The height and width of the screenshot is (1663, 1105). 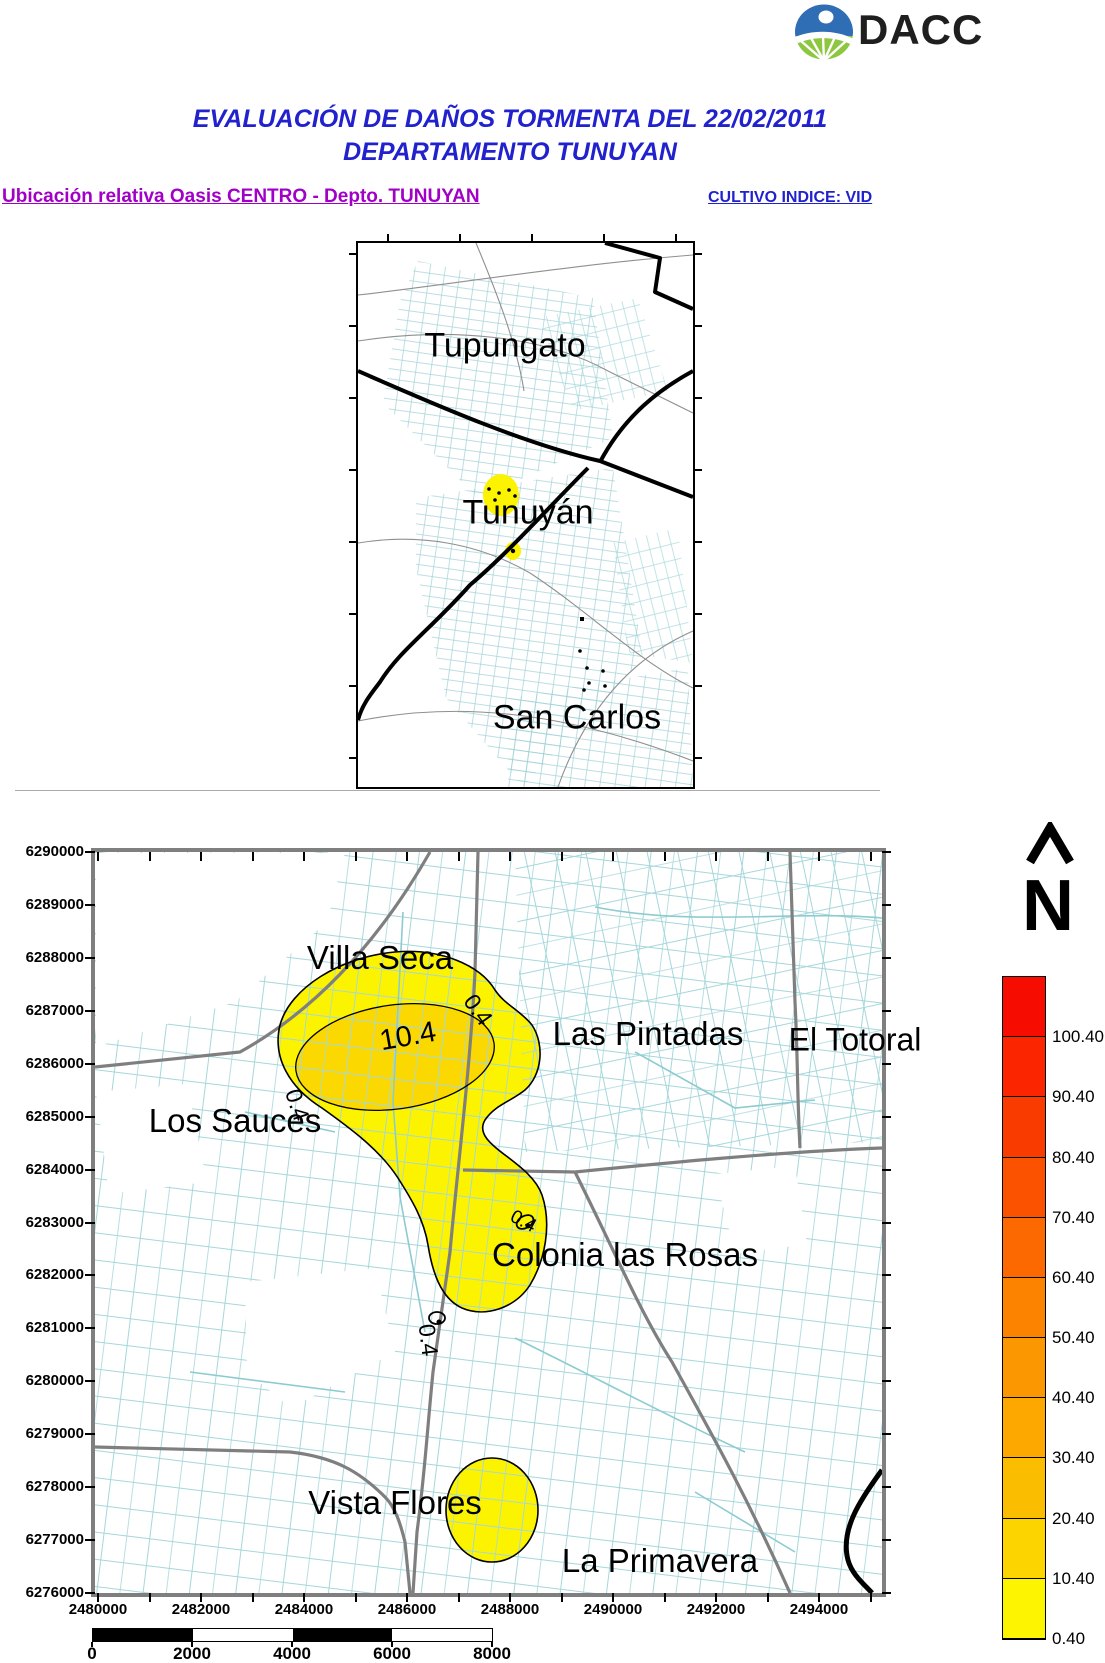 I want to click on micro-contour-dots, so click(x=483, y=1274).